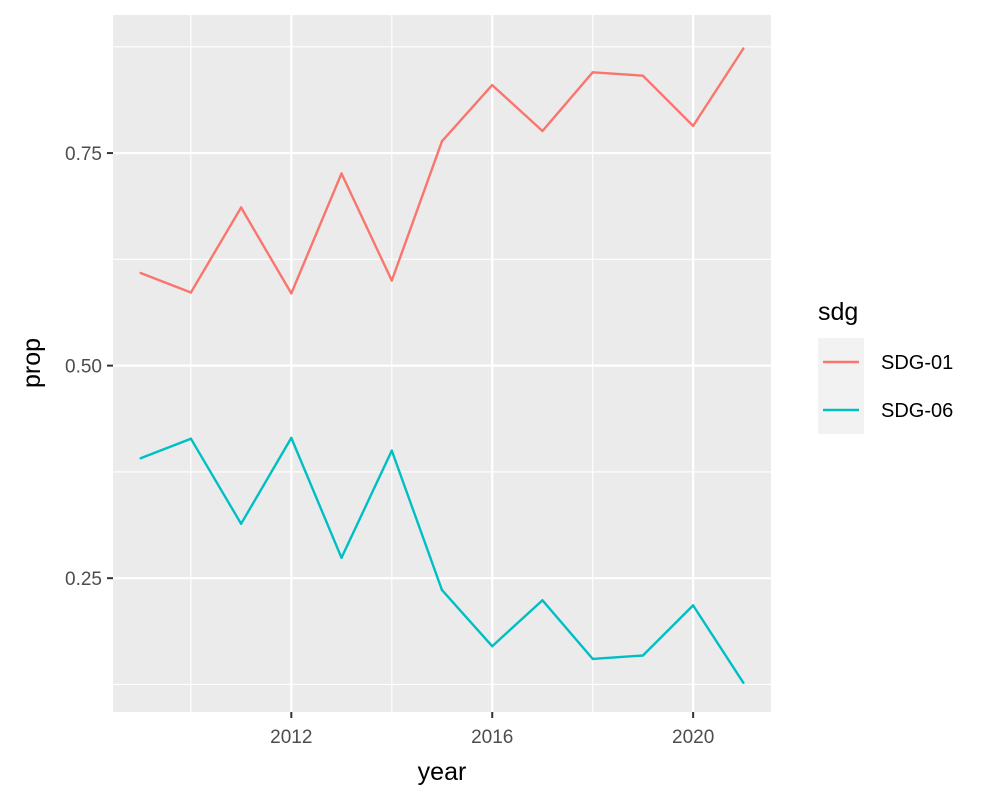 The width and height of the screenshot is (1000, 800). I want to click on legend-title: sdg, so click(838, 312).